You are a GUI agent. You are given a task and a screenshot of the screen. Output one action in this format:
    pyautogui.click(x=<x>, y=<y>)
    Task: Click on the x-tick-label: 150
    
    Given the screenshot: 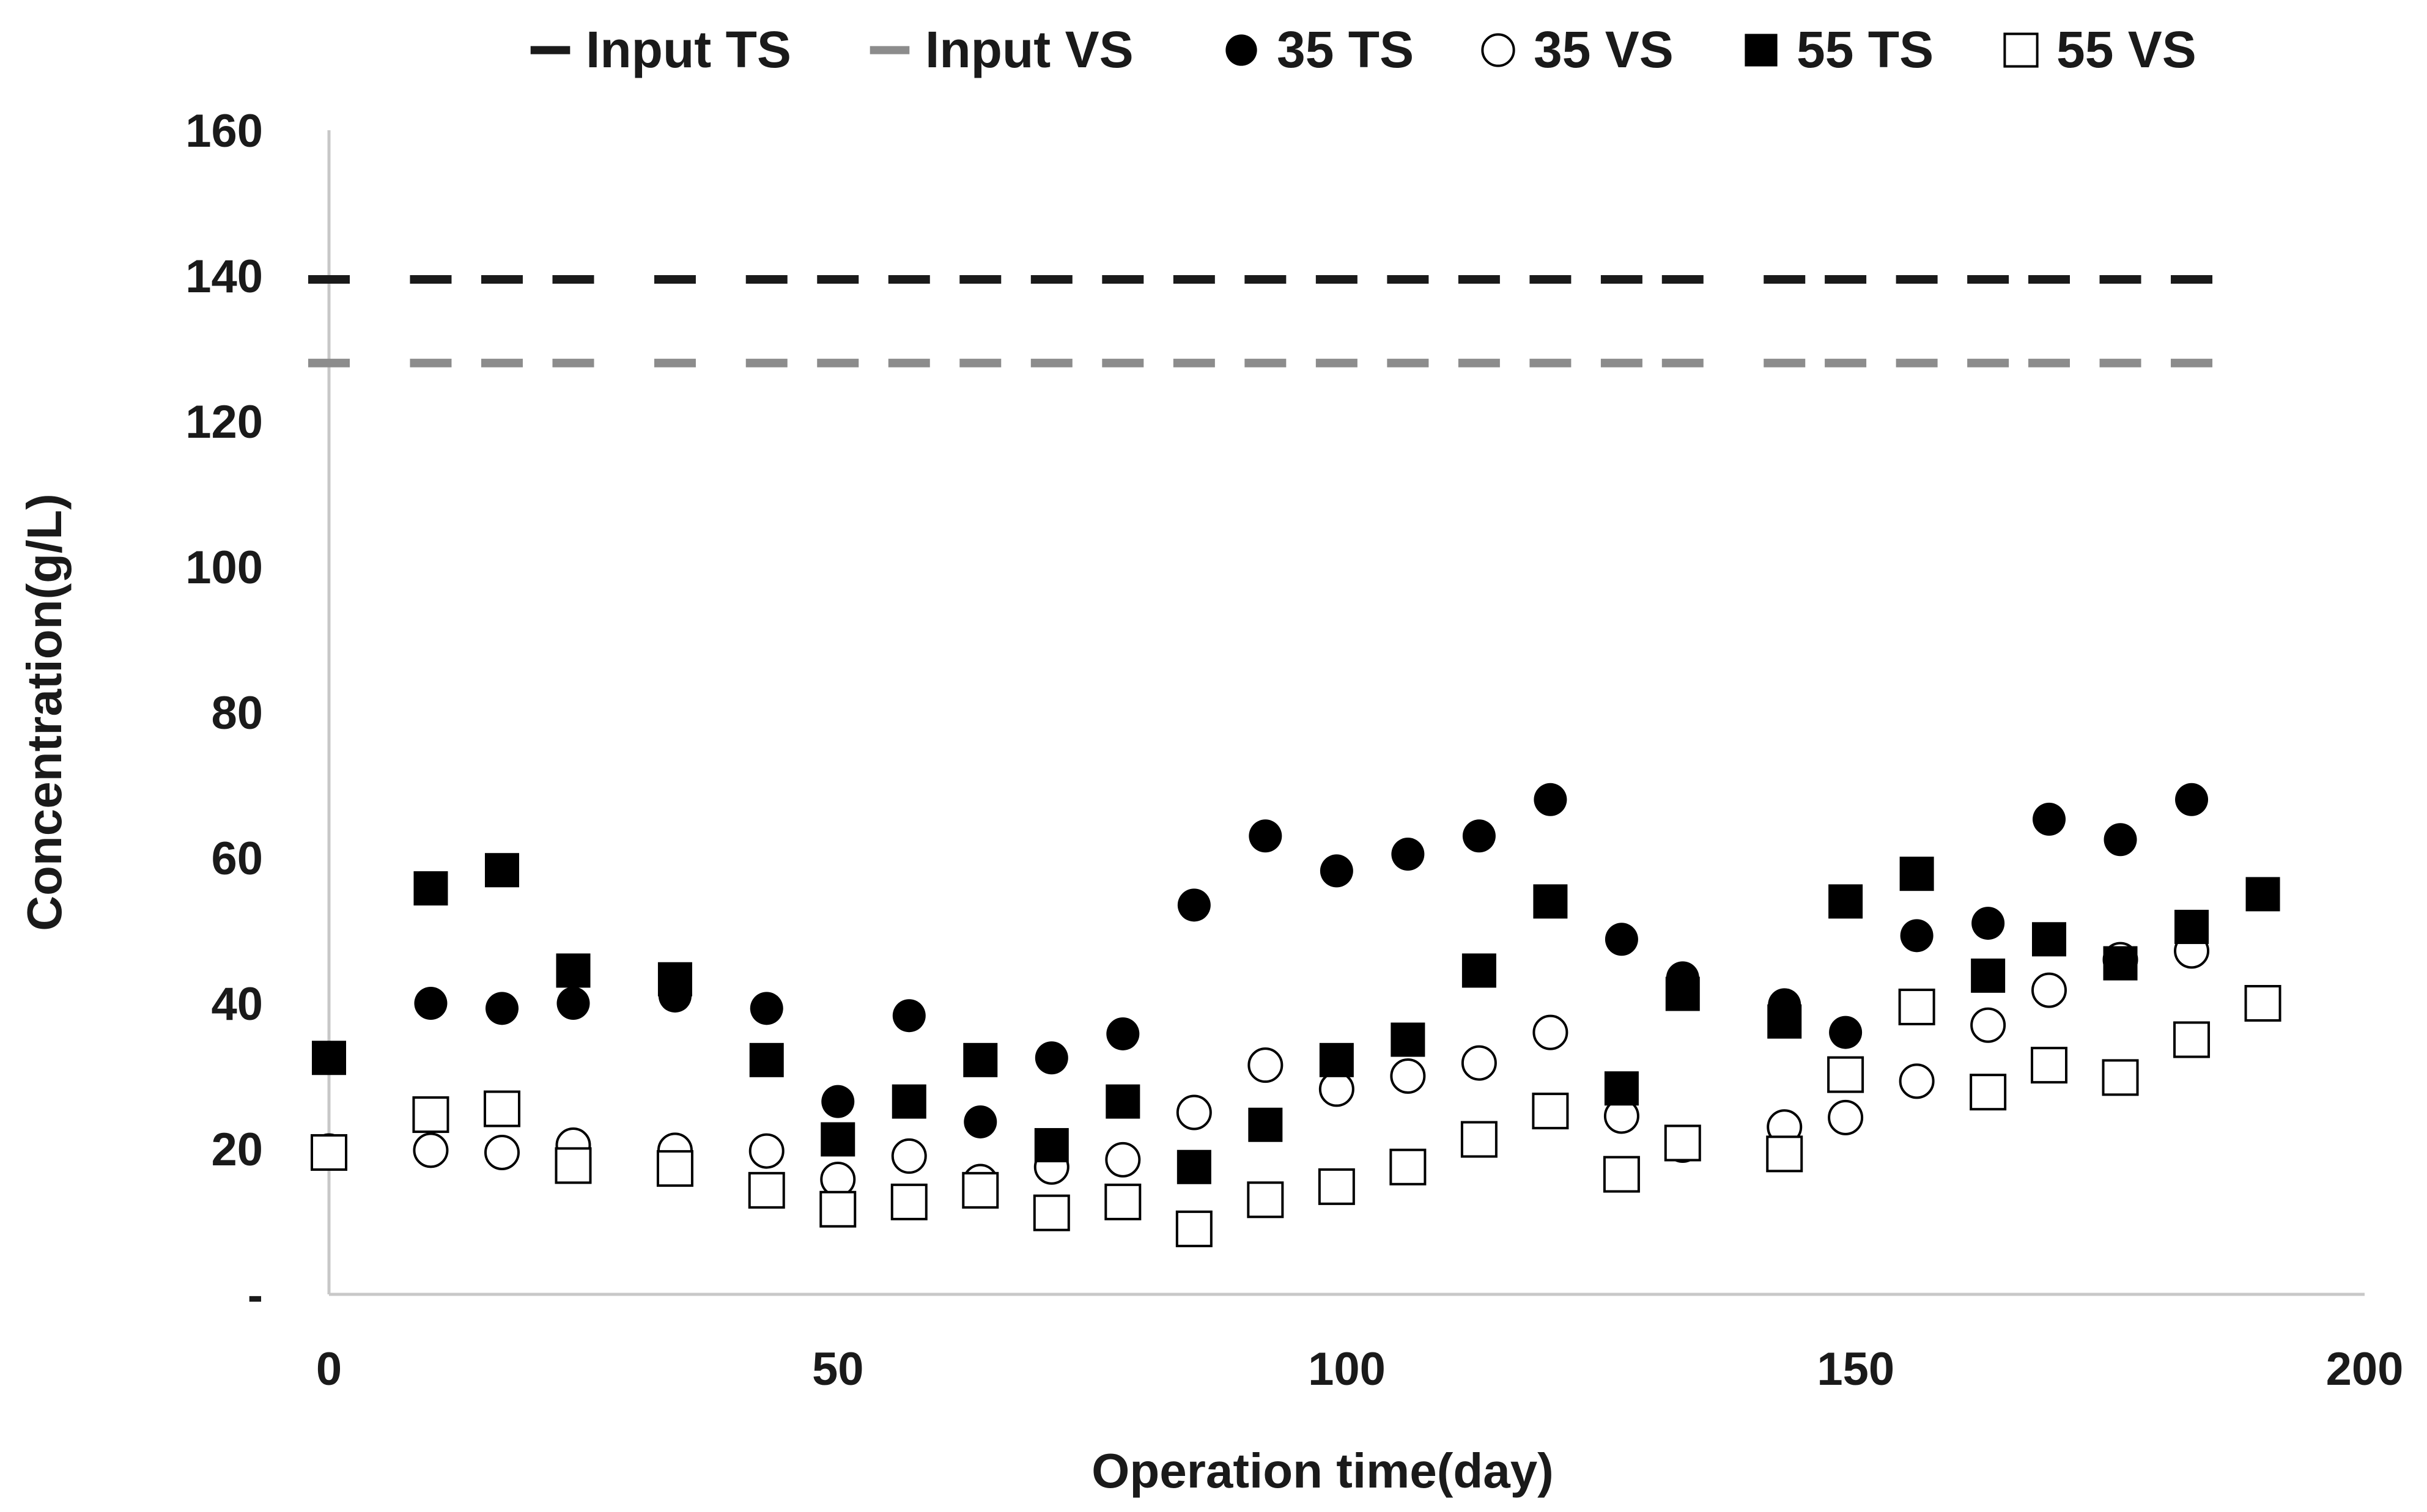 What is the action you would take?
    pyautogui.click(x=1855, y=1369)
    